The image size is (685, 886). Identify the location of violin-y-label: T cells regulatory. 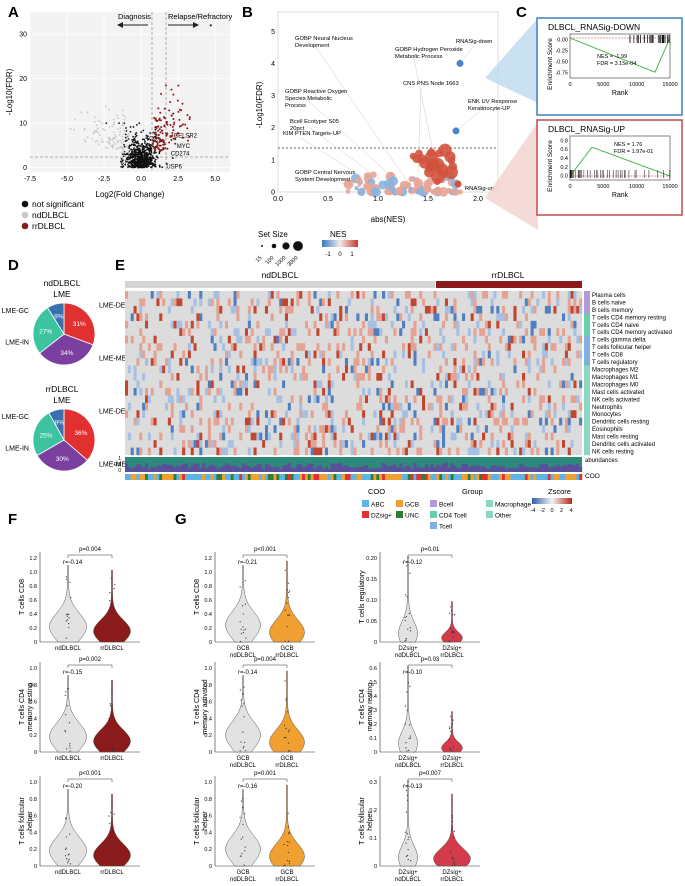
(362, 597).